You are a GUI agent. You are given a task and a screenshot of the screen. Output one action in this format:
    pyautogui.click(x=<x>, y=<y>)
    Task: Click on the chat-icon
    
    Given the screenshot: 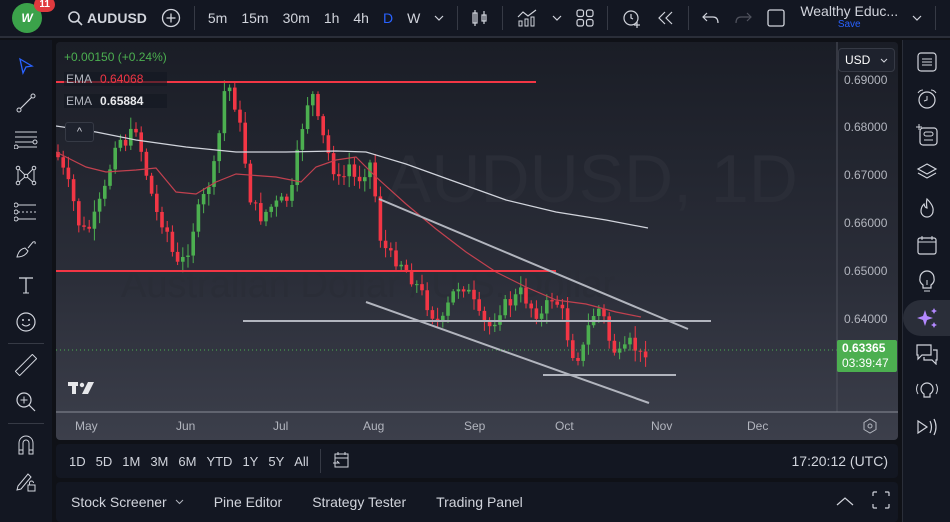 What is the action you would take?
    pyautogui.click(x=927, y=355)
    